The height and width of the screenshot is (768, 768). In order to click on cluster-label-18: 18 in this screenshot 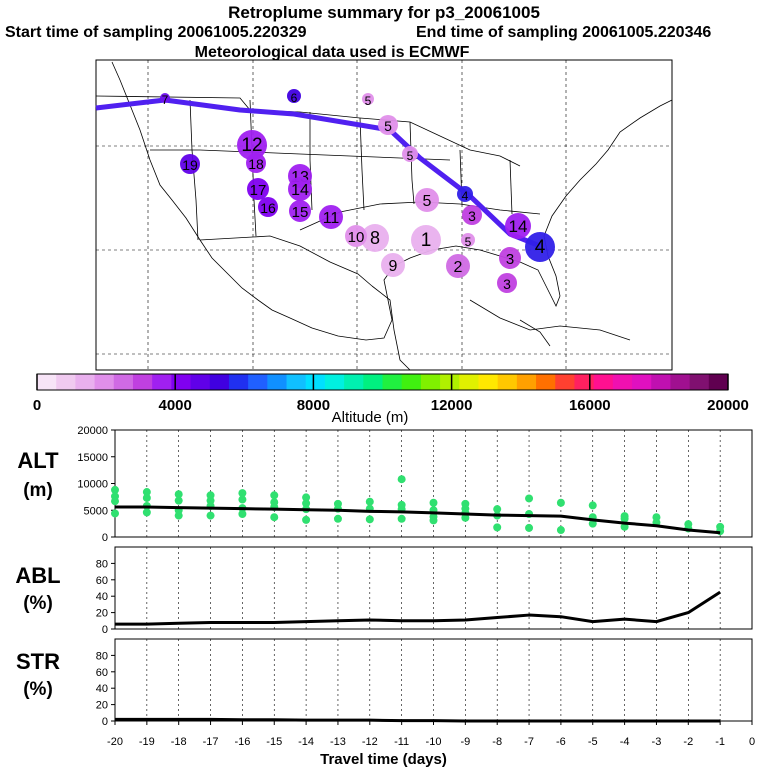, I will do `click(256, 164)`.